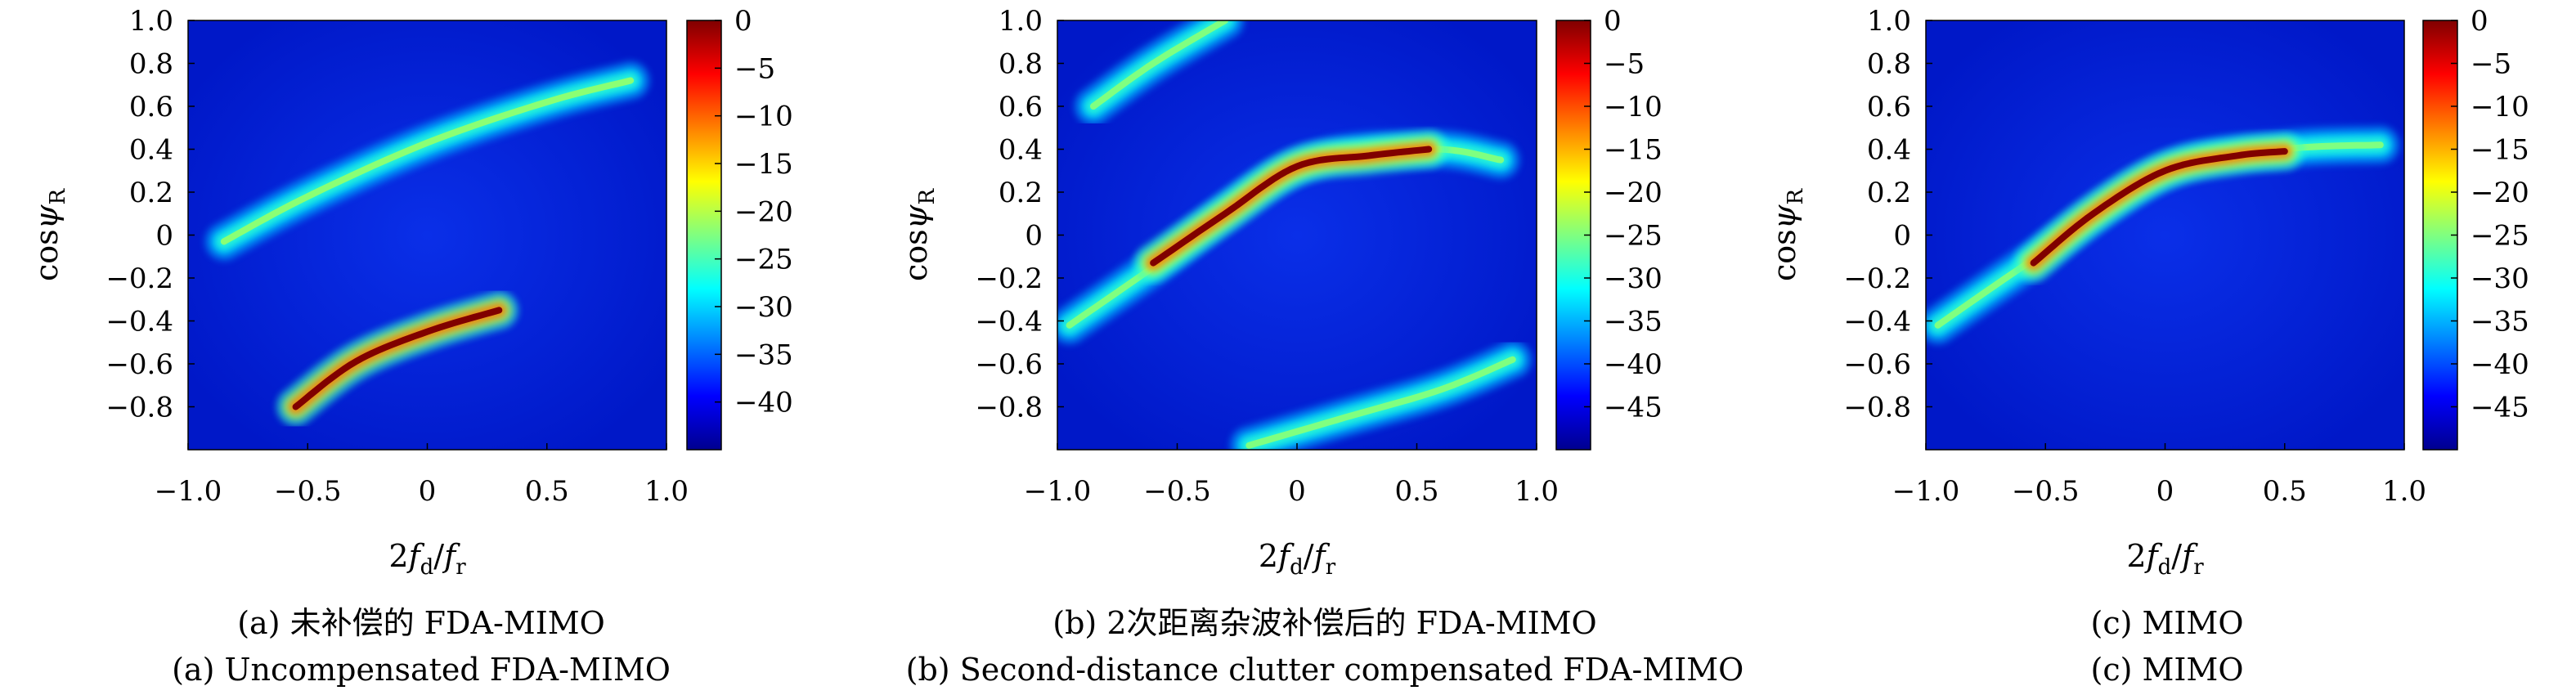  What do you see at coordinates (421, 670) in the screenshot?
I see `caption-en: (a) Uncompensated FDA-MIMO` at bounding box center [421, 670].